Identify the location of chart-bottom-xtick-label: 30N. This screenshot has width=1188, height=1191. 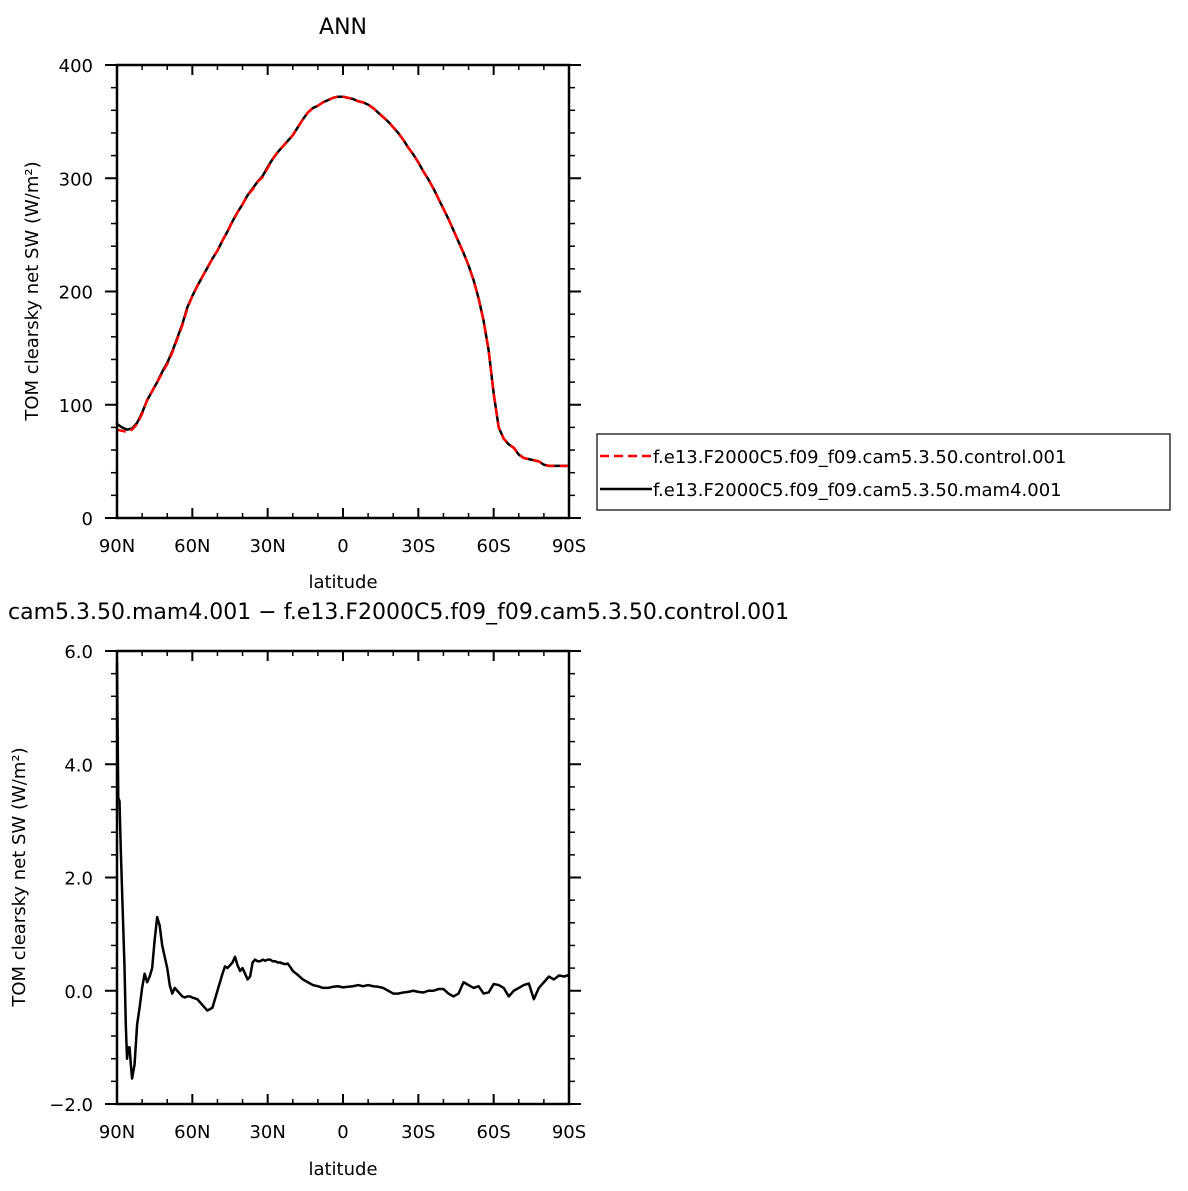
(267, 1132).